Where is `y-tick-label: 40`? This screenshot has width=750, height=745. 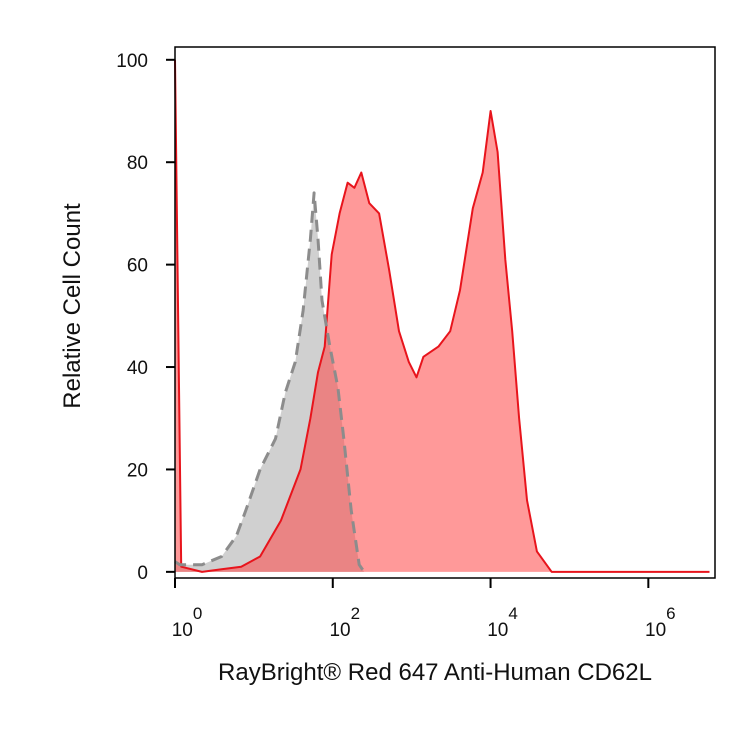
y-tick-label: 40 is located at coordinates (137, 368).